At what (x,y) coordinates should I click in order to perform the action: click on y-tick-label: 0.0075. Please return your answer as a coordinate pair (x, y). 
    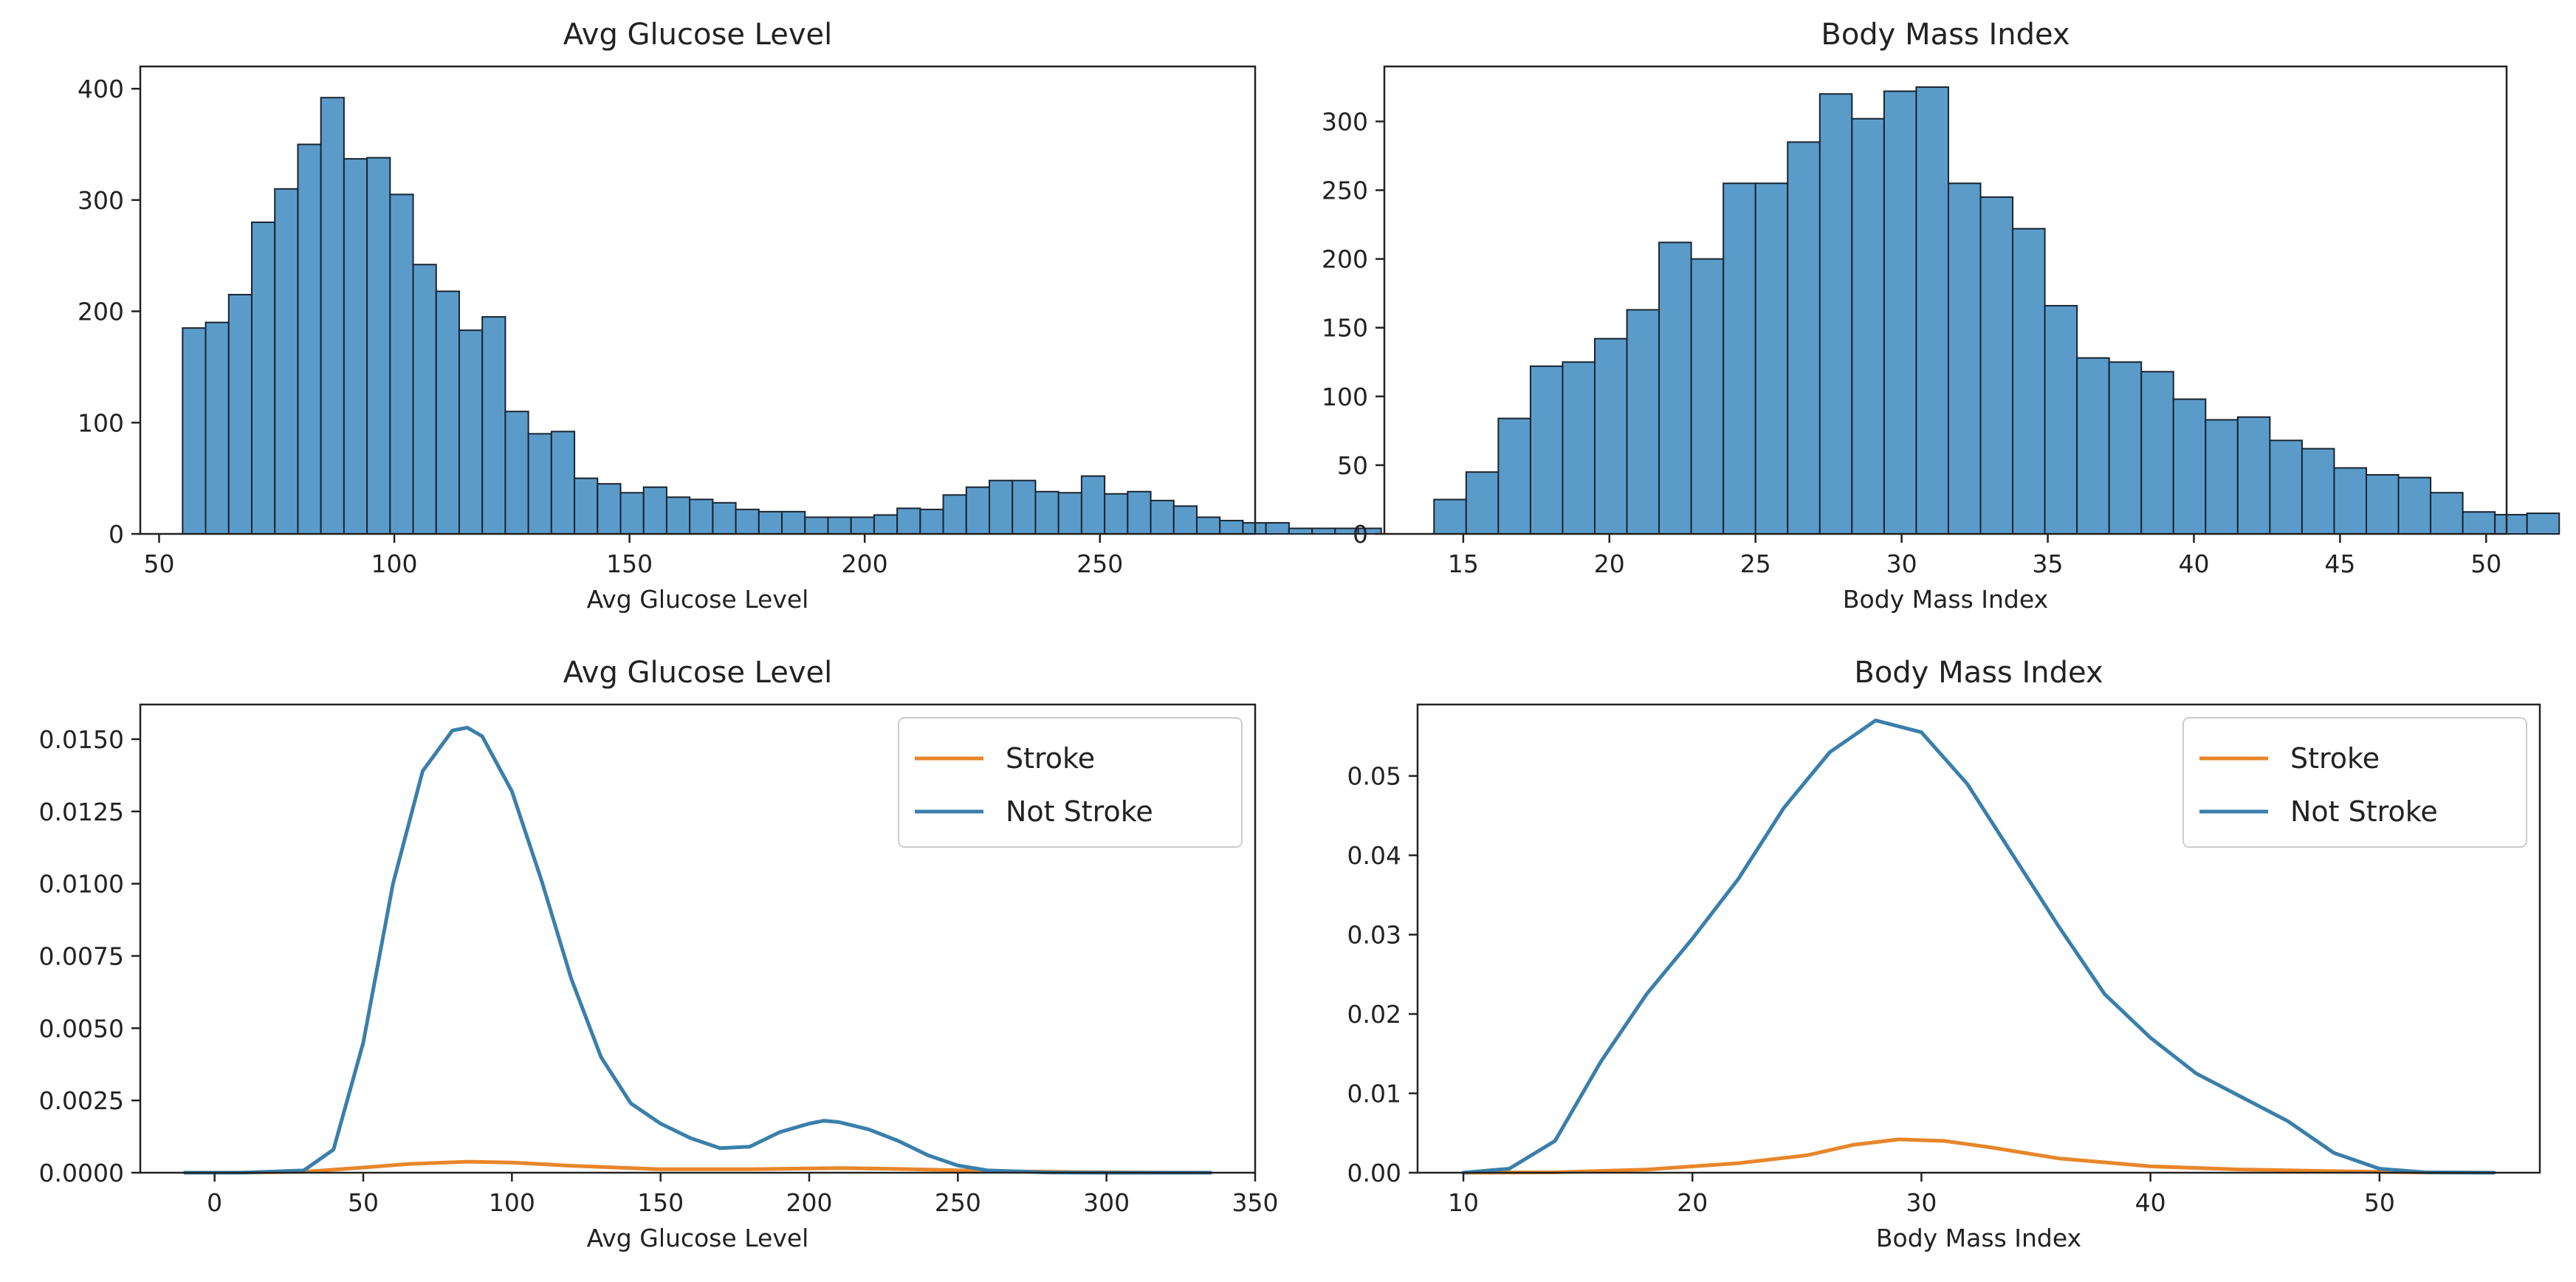
    Looking at the image, I should click on (81, 956).